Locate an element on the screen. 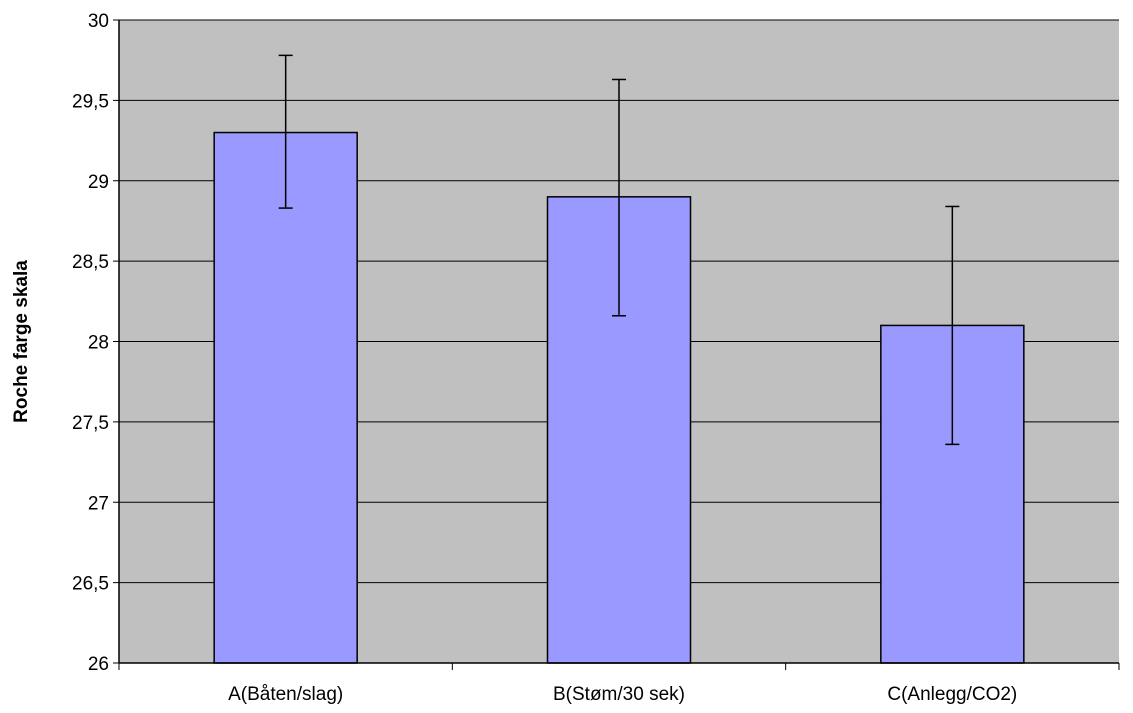 This screenshot has height=713, width=1133. y-tick-label: 26 is located at coordinates (98, 664).